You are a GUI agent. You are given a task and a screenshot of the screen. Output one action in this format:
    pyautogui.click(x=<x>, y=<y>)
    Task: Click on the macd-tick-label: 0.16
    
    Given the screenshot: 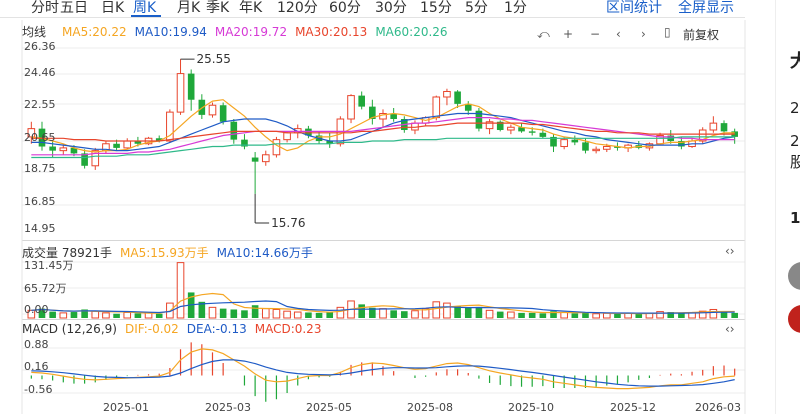 What is the action you would take?
    pyautogui.click(x=36, y=366)
    